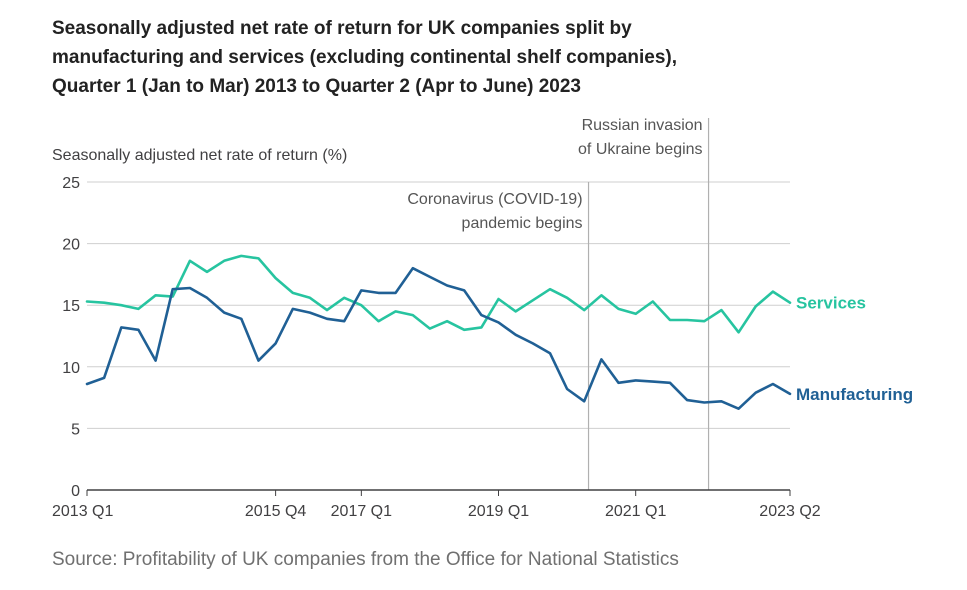  I want to click on event-annotation-text: Russian invasion, so click(642, 125).